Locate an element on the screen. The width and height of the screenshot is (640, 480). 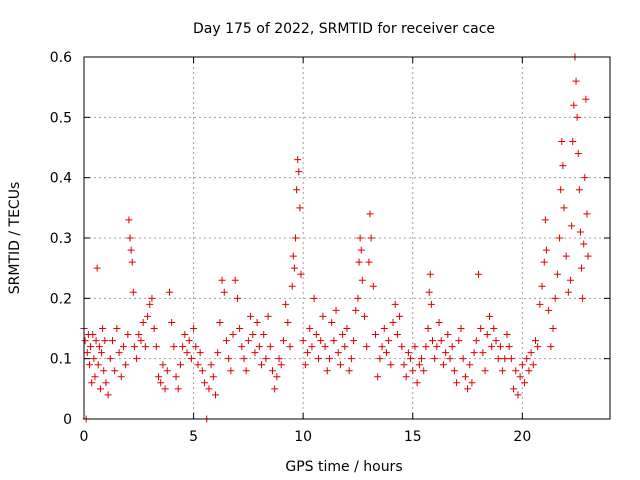
x-tick-label: 10 is located at coordinates (303, 437).